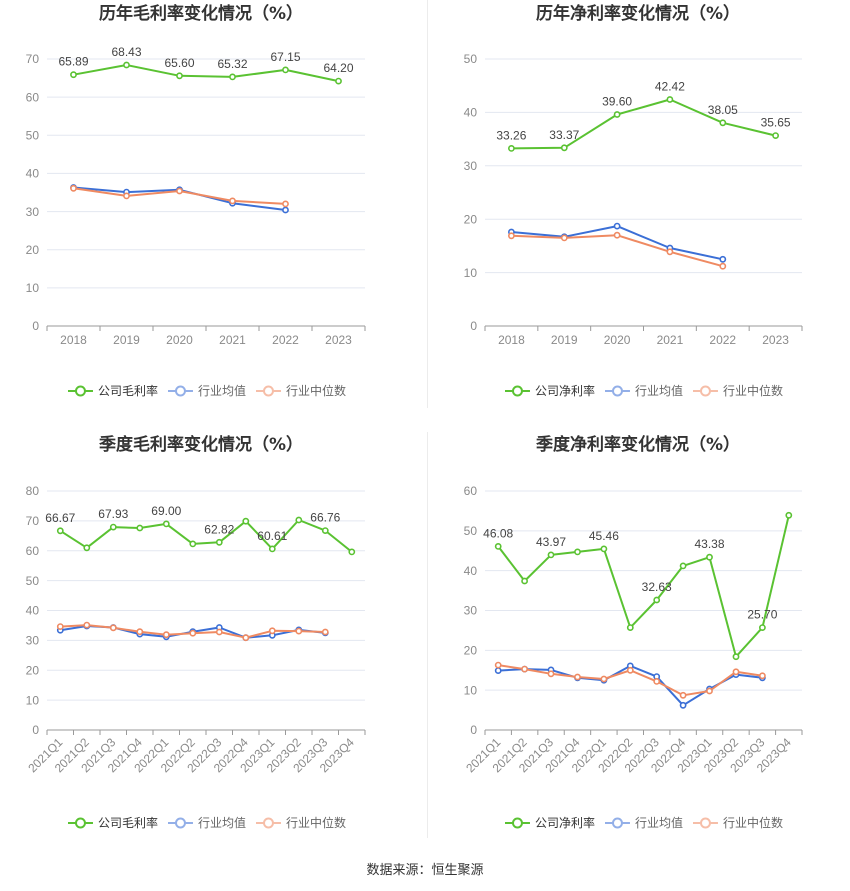 The height and width of the screenshot is (891, 850). What do you see at coordinates (753, 391) in the screenshot?
I see `legend-label: 行业中位数` at bounding box center [753, 391].